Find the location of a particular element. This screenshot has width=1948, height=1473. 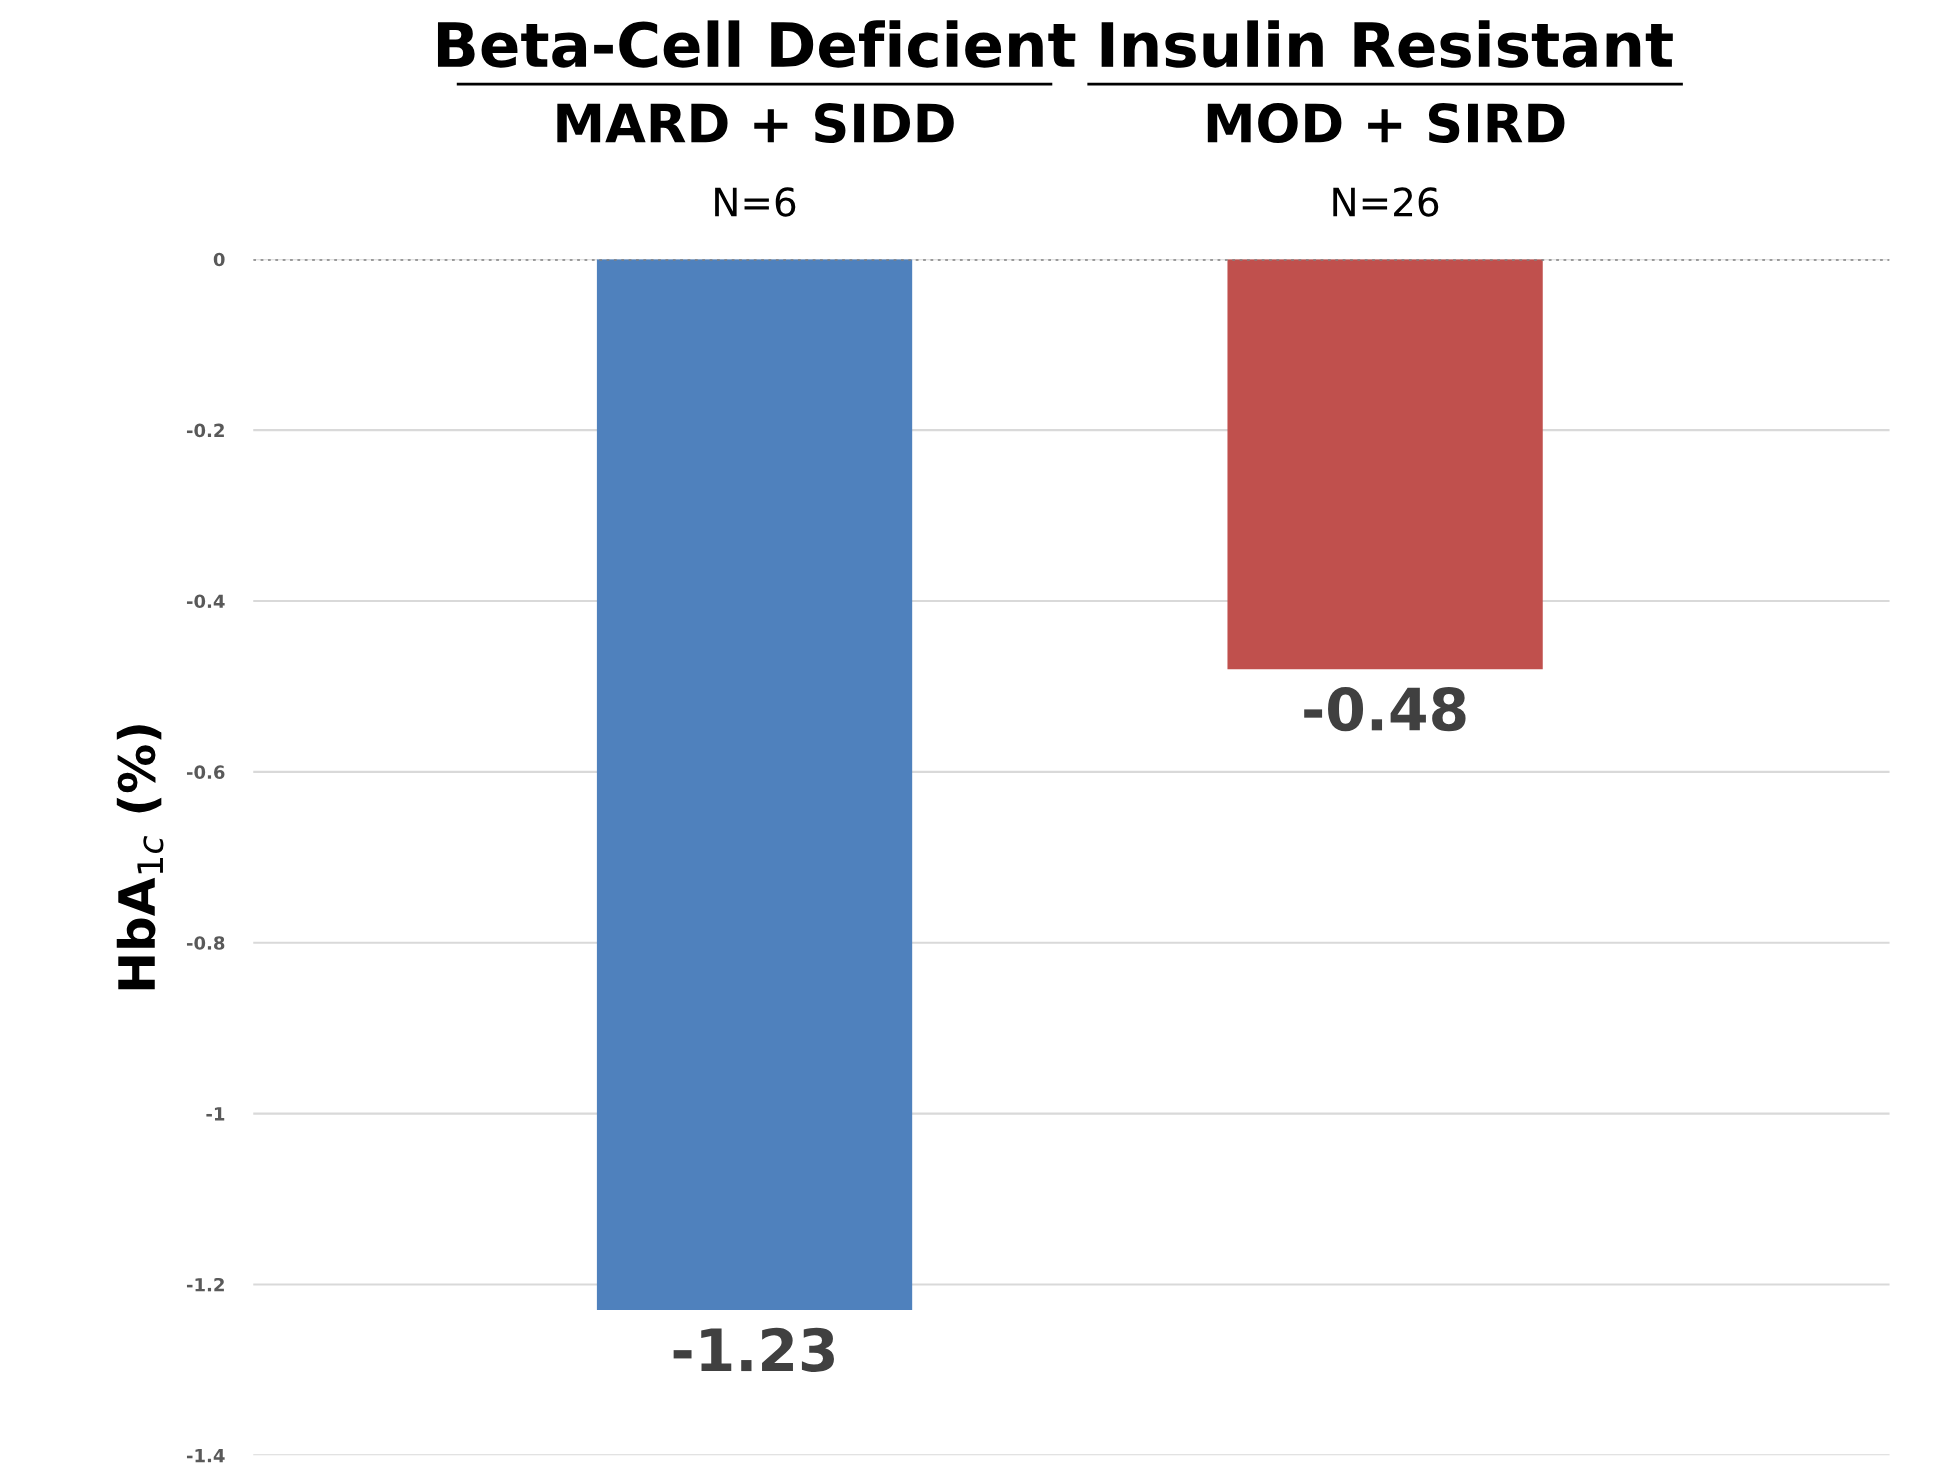

y-axis-title: HbA$_{1c}$ (%) is located at coordinates (140, 857).